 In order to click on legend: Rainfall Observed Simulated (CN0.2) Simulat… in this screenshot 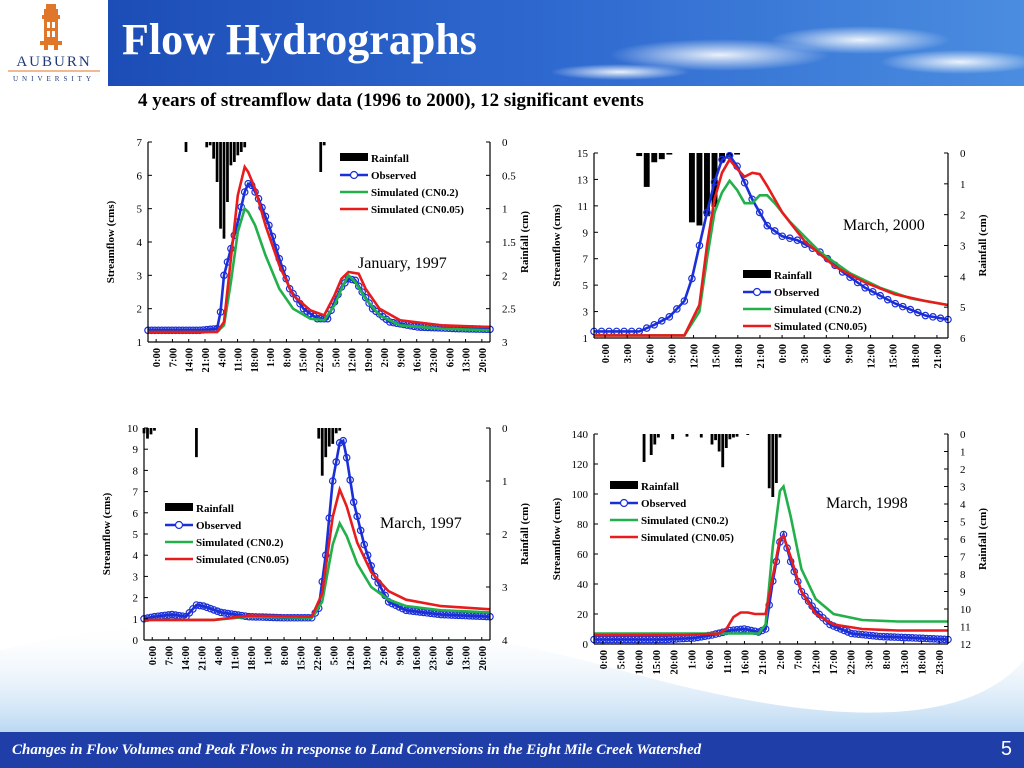, I will do `click(227, 534)`.